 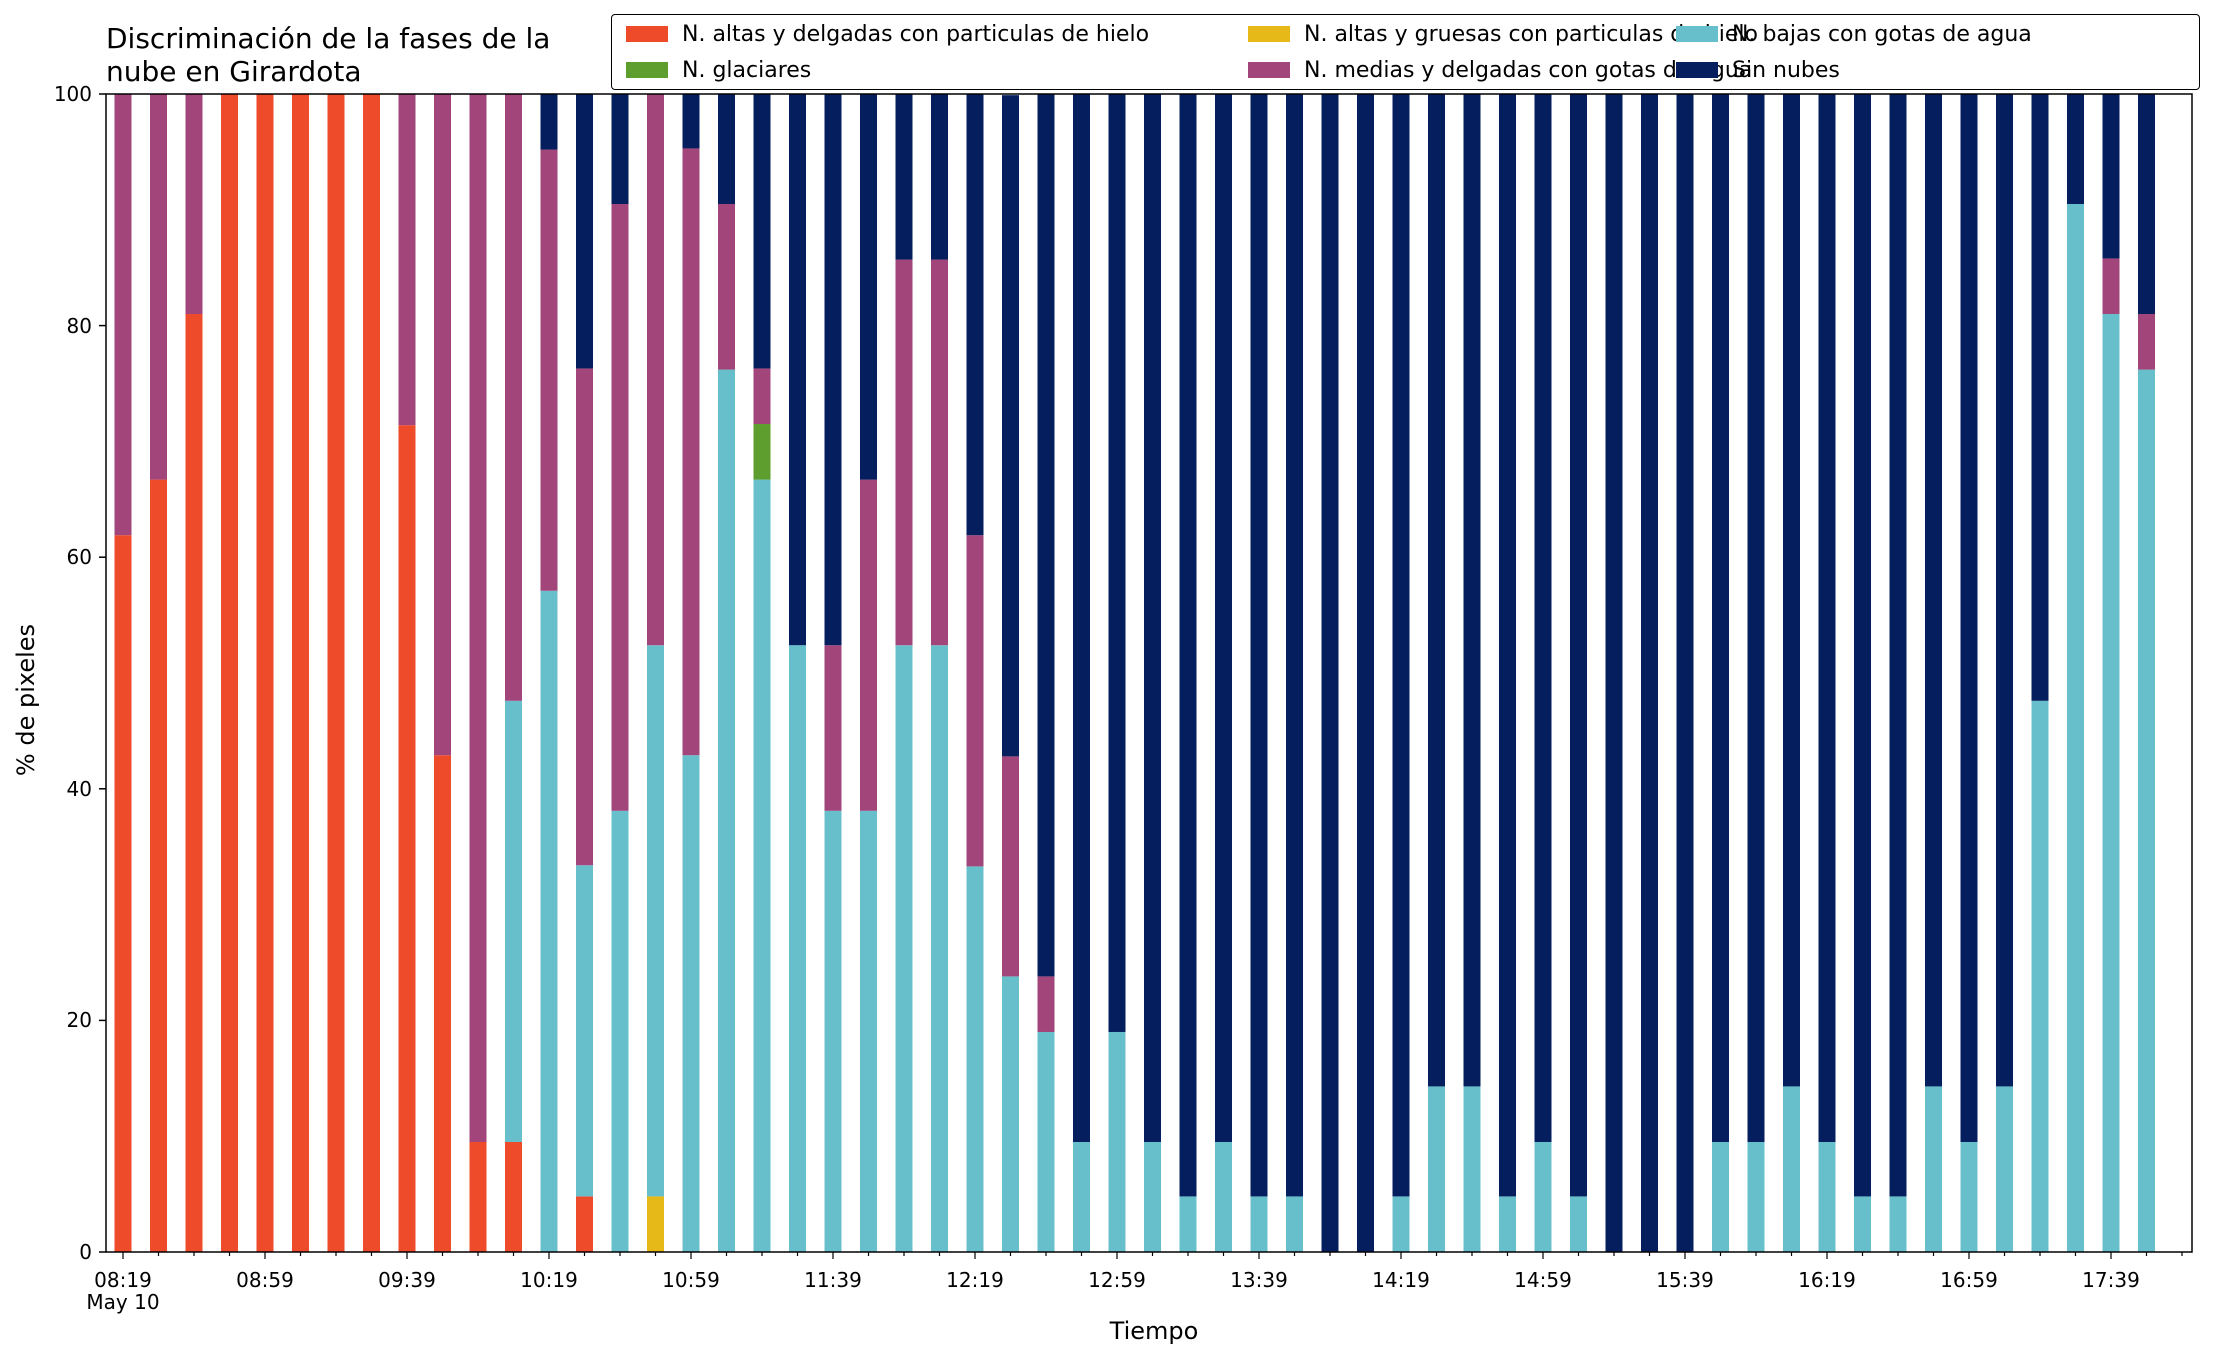 What do you see at coordinates (1117, 1280) in the screenshot?
I see `x-tick-label: 12:59` at bounding box center [1117, 1280].